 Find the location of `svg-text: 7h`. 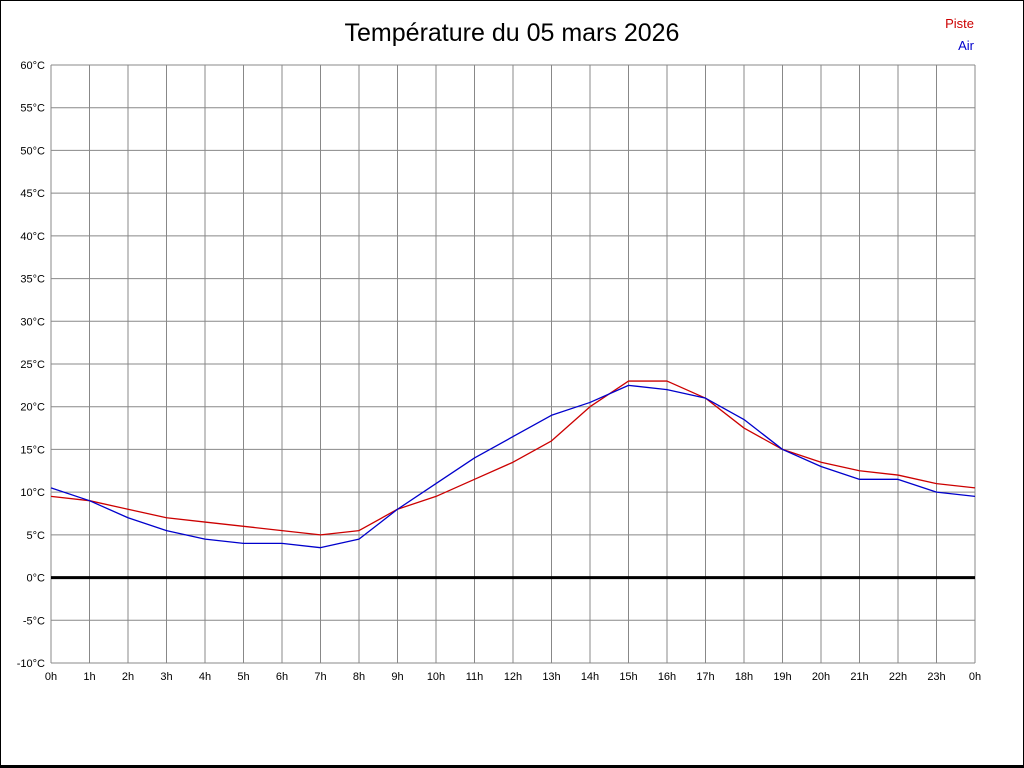

svg-text: 7h is located at coordinates (320, 677).